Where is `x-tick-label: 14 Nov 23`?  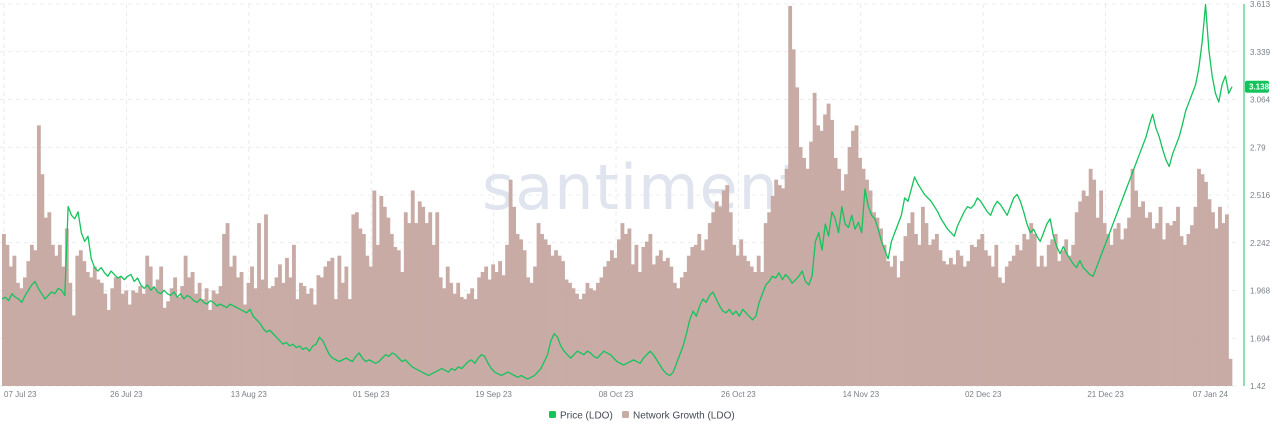 x-tick-label: 14 Nov 23 is located at coordinates (861, 394).